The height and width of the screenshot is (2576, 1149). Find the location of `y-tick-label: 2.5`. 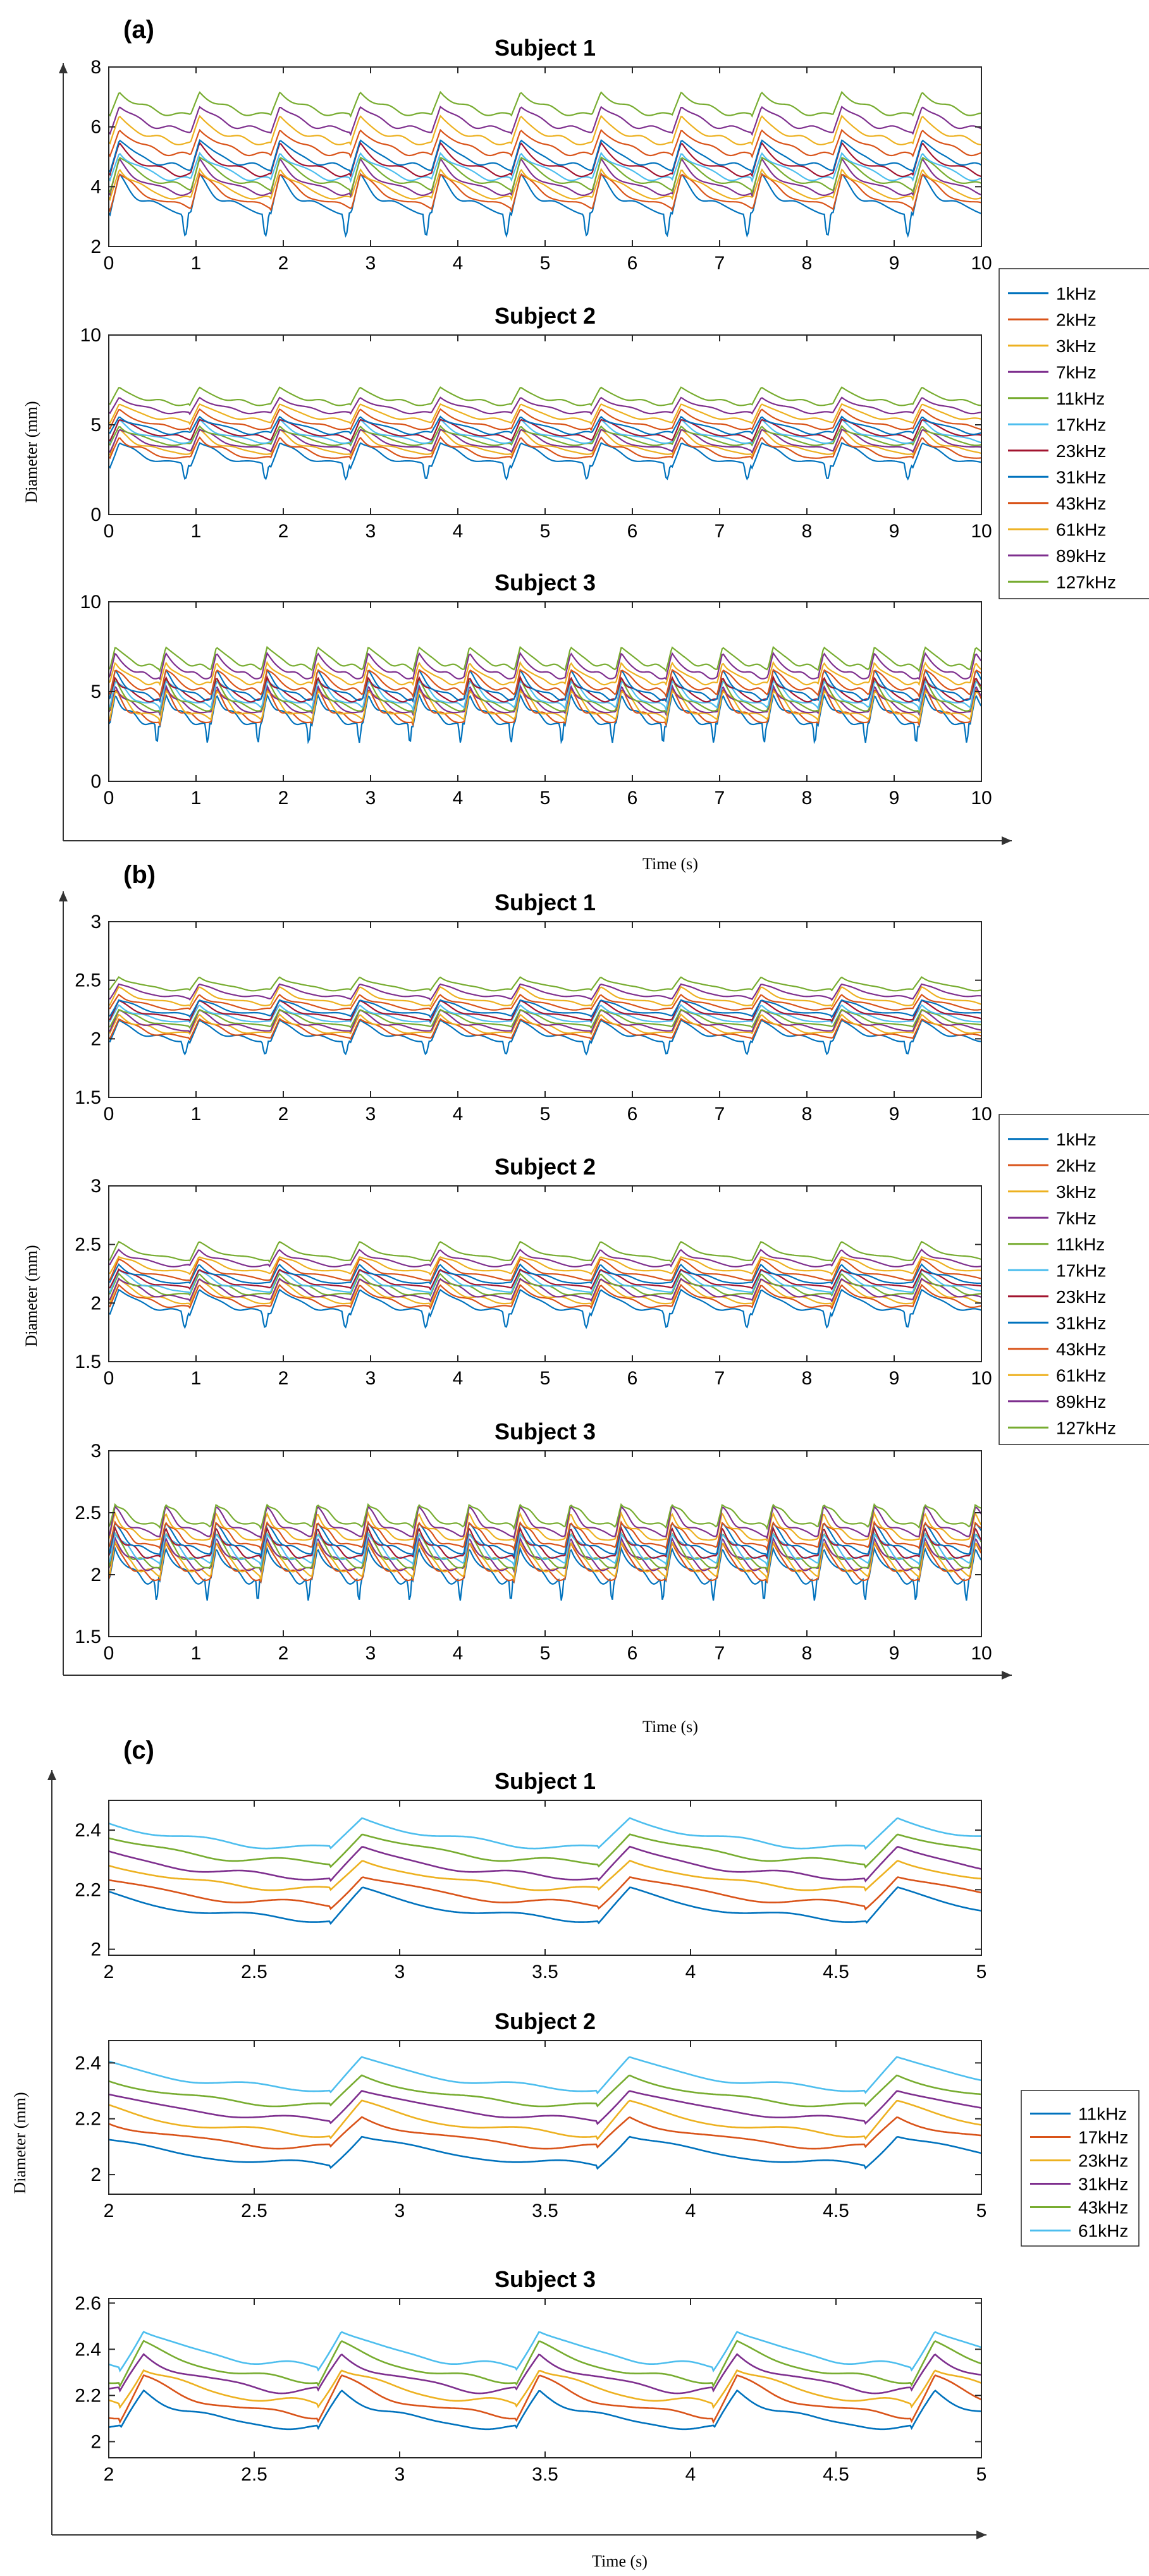

y-tick-label: 2.5 is located at coordinates (88, 1513).